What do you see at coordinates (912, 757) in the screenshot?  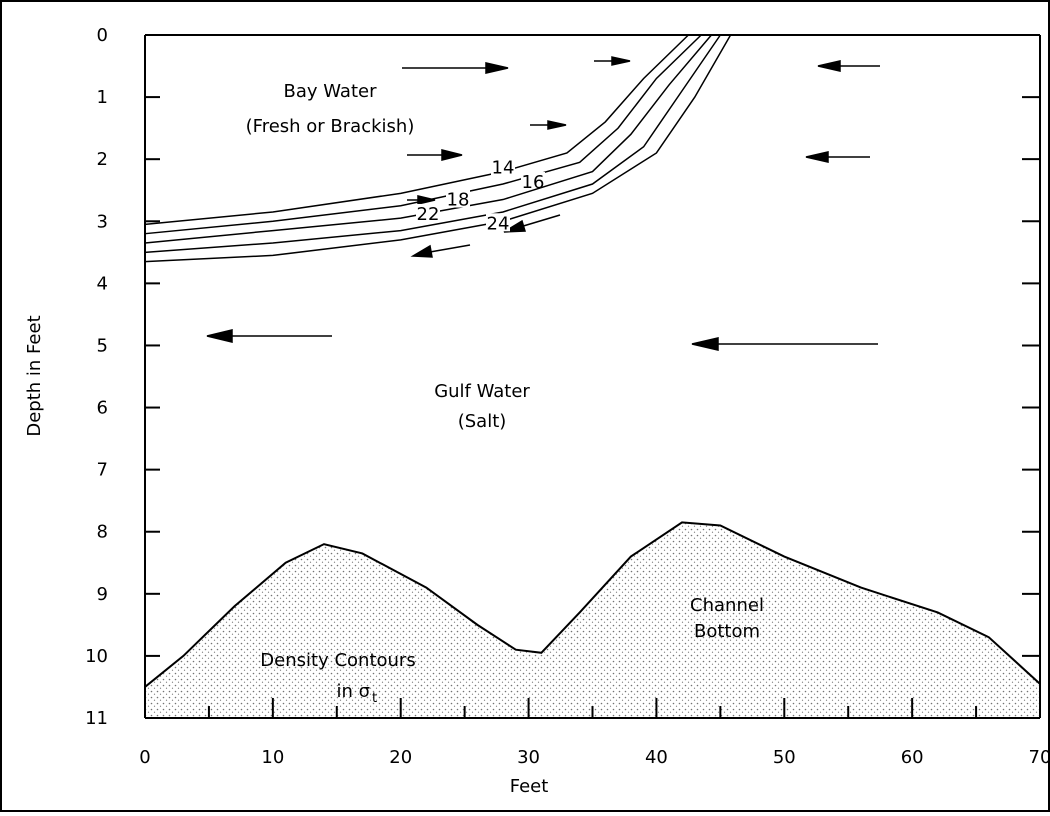 I see `x-tick-label: 60` at bounding box center [912, 757].